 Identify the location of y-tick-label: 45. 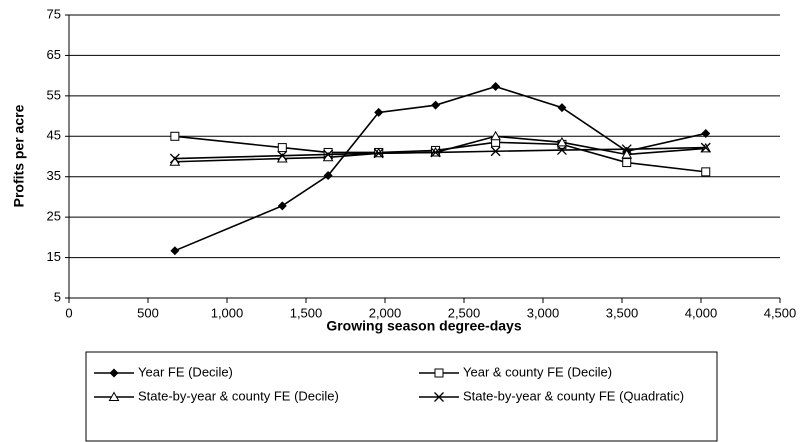
(54, 135).